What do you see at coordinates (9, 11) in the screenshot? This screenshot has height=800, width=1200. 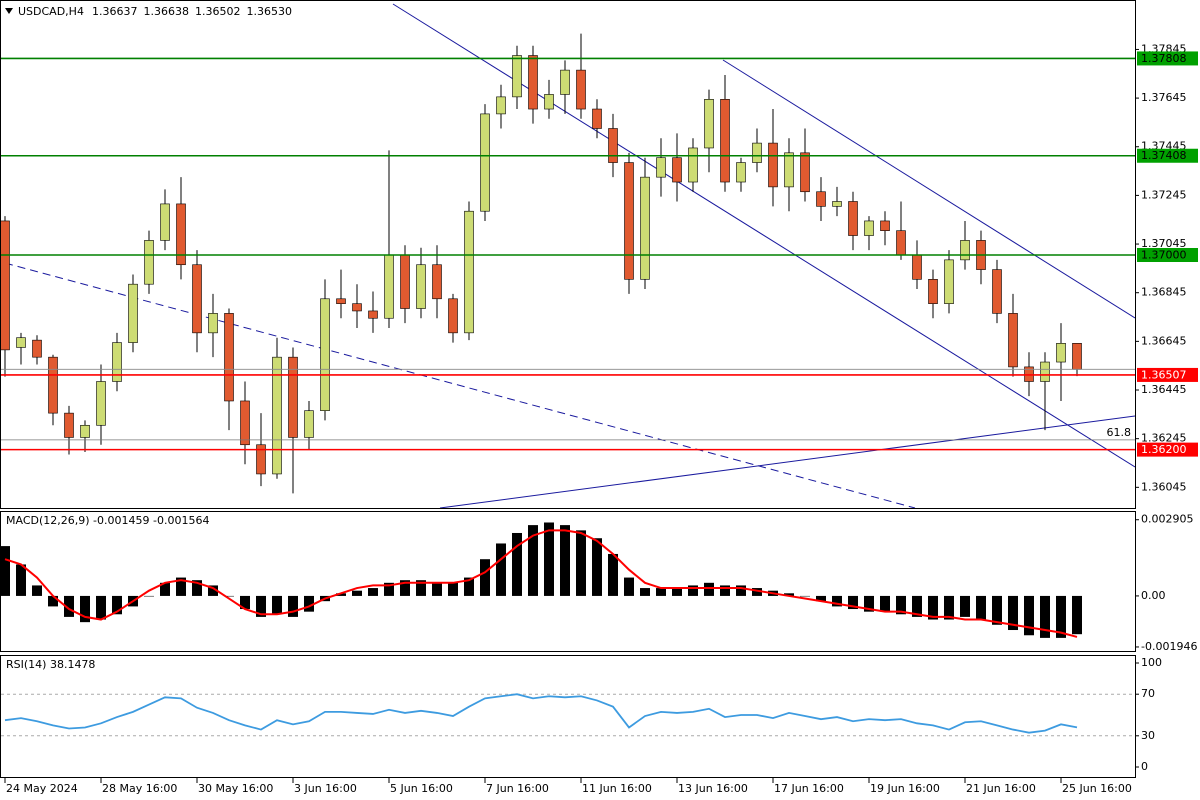 I see `menu-arrow` at bounding box center [9, 11].